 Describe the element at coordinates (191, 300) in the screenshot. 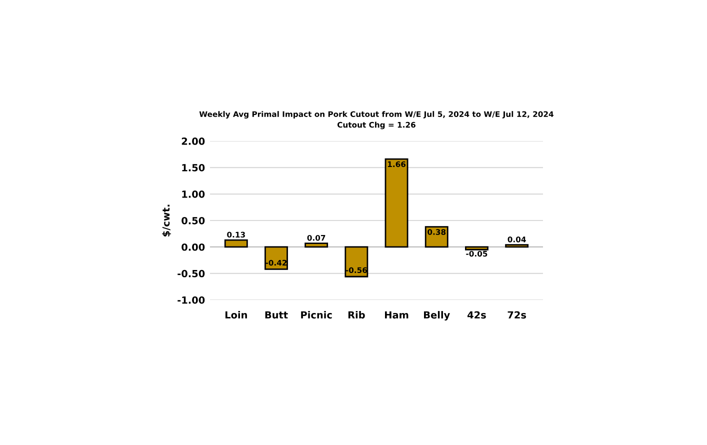

I see `y-tick-label: -1.00` at that location.